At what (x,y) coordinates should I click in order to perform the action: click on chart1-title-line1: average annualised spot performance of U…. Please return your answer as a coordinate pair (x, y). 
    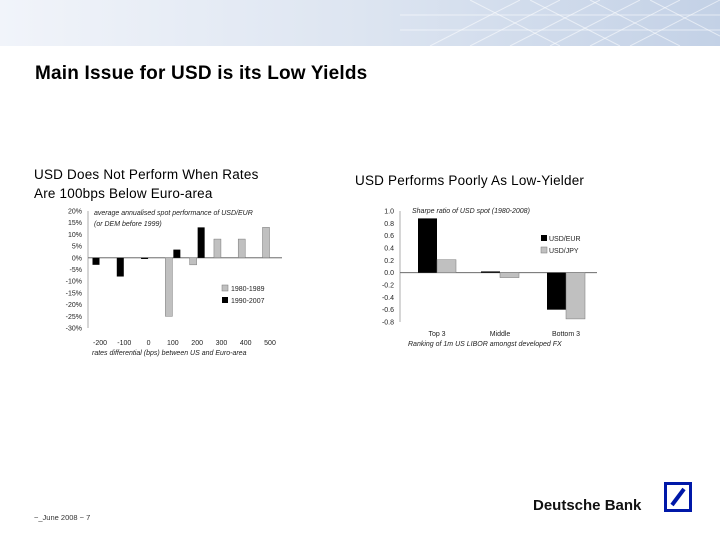
    Looking at the image, I should click on (173, 213).